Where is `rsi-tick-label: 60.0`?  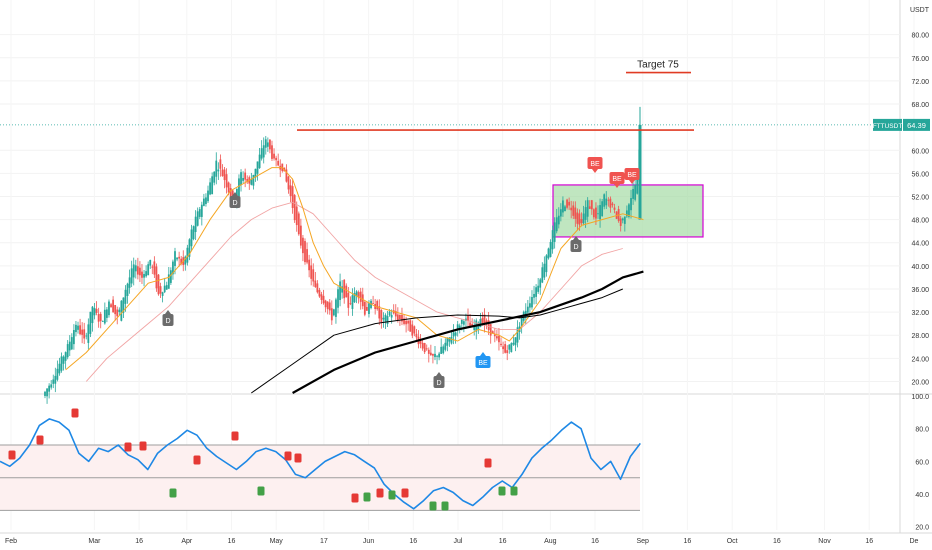
rsi-tick-label: 60.0 is located at coordinates (922, 462).